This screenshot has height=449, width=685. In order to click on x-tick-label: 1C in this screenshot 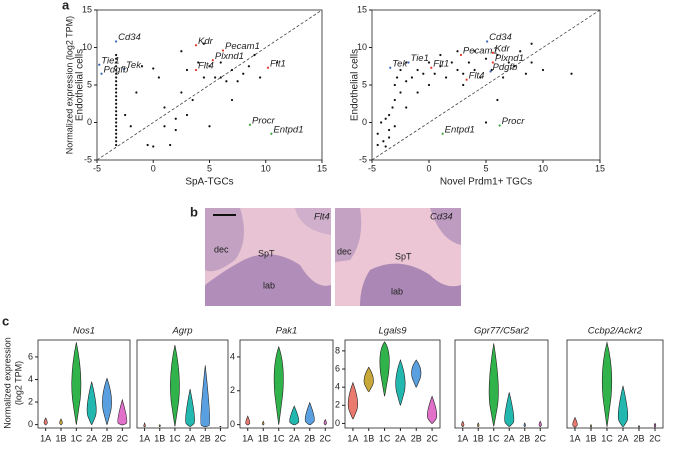, I will do `click(175, 438)`.